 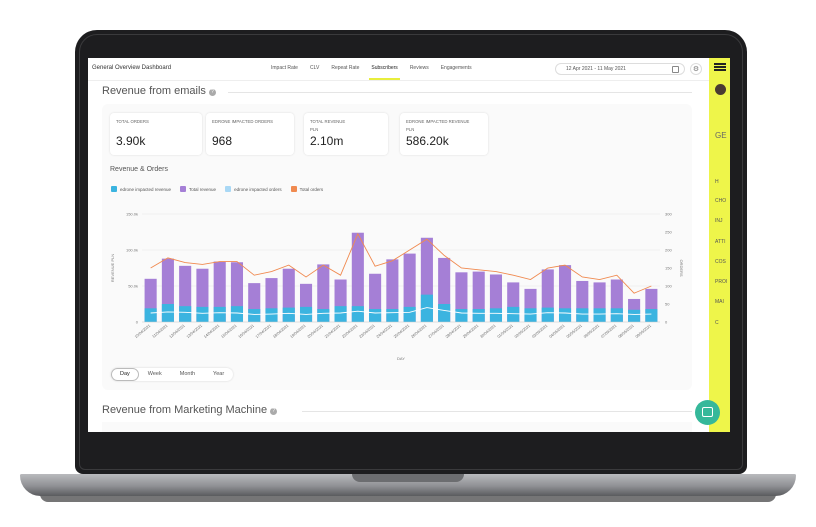 What do you see at coordinates (194, 331) in the screenshot?
I see `x-tick-label: 13/04/2021` at bounding box center [194, 331].